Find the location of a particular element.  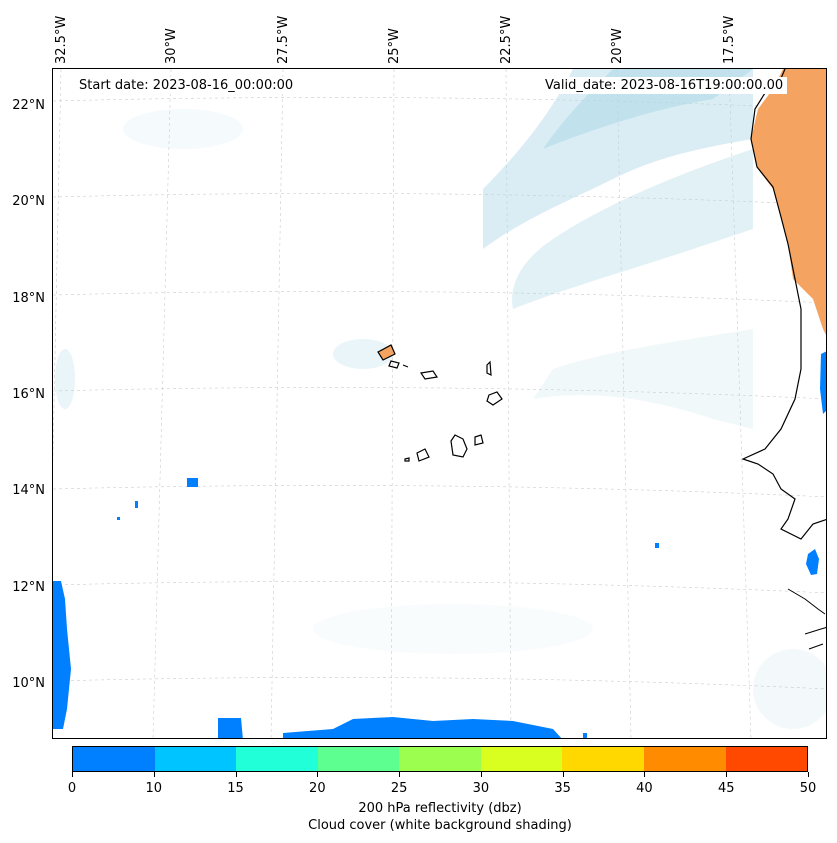

colorbar-tick-label: 40 is located at coordinates (644, 788).